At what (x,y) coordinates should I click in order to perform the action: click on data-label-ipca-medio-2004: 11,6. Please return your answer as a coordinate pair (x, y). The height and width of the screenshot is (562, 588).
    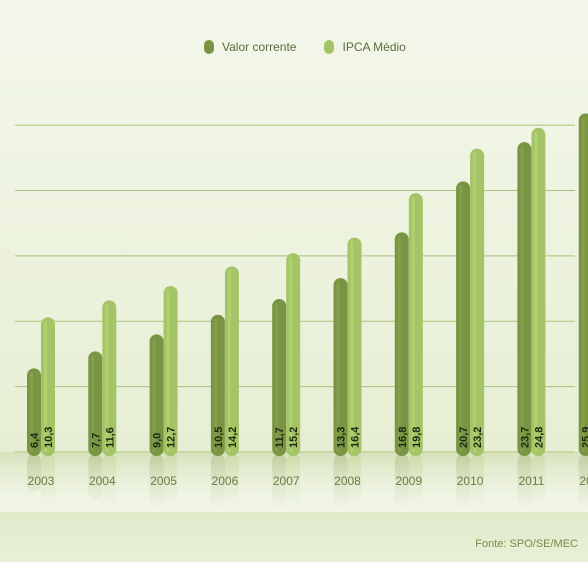
    Looking at the image, I should click on (110, 437).